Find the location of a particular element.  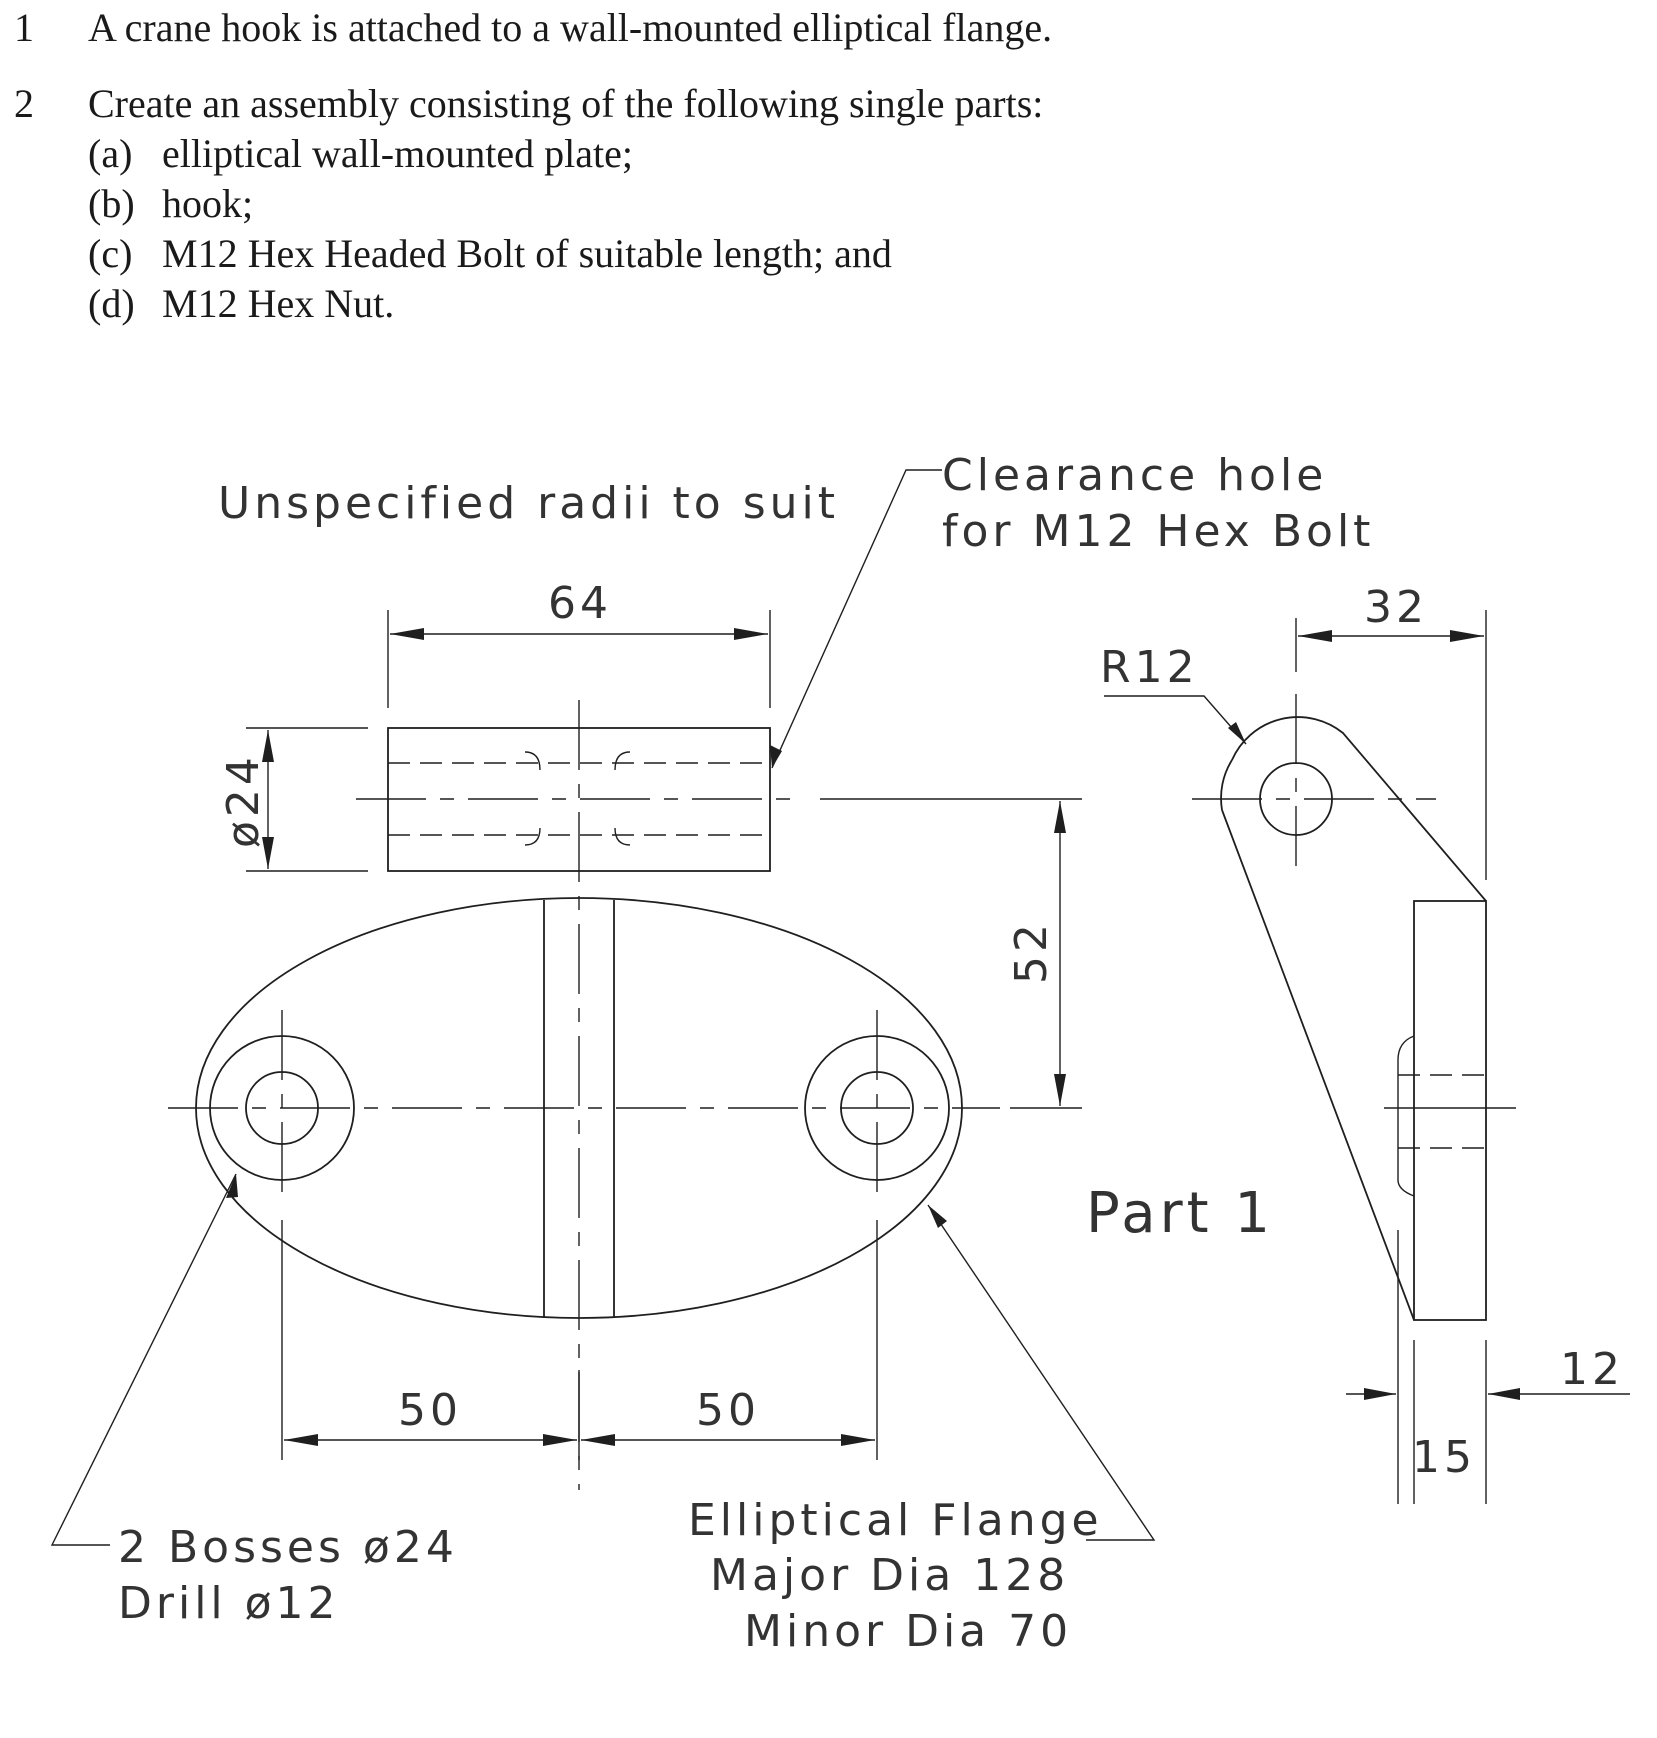

part-label: Part 1 is located at coordinates (1180, 1213).